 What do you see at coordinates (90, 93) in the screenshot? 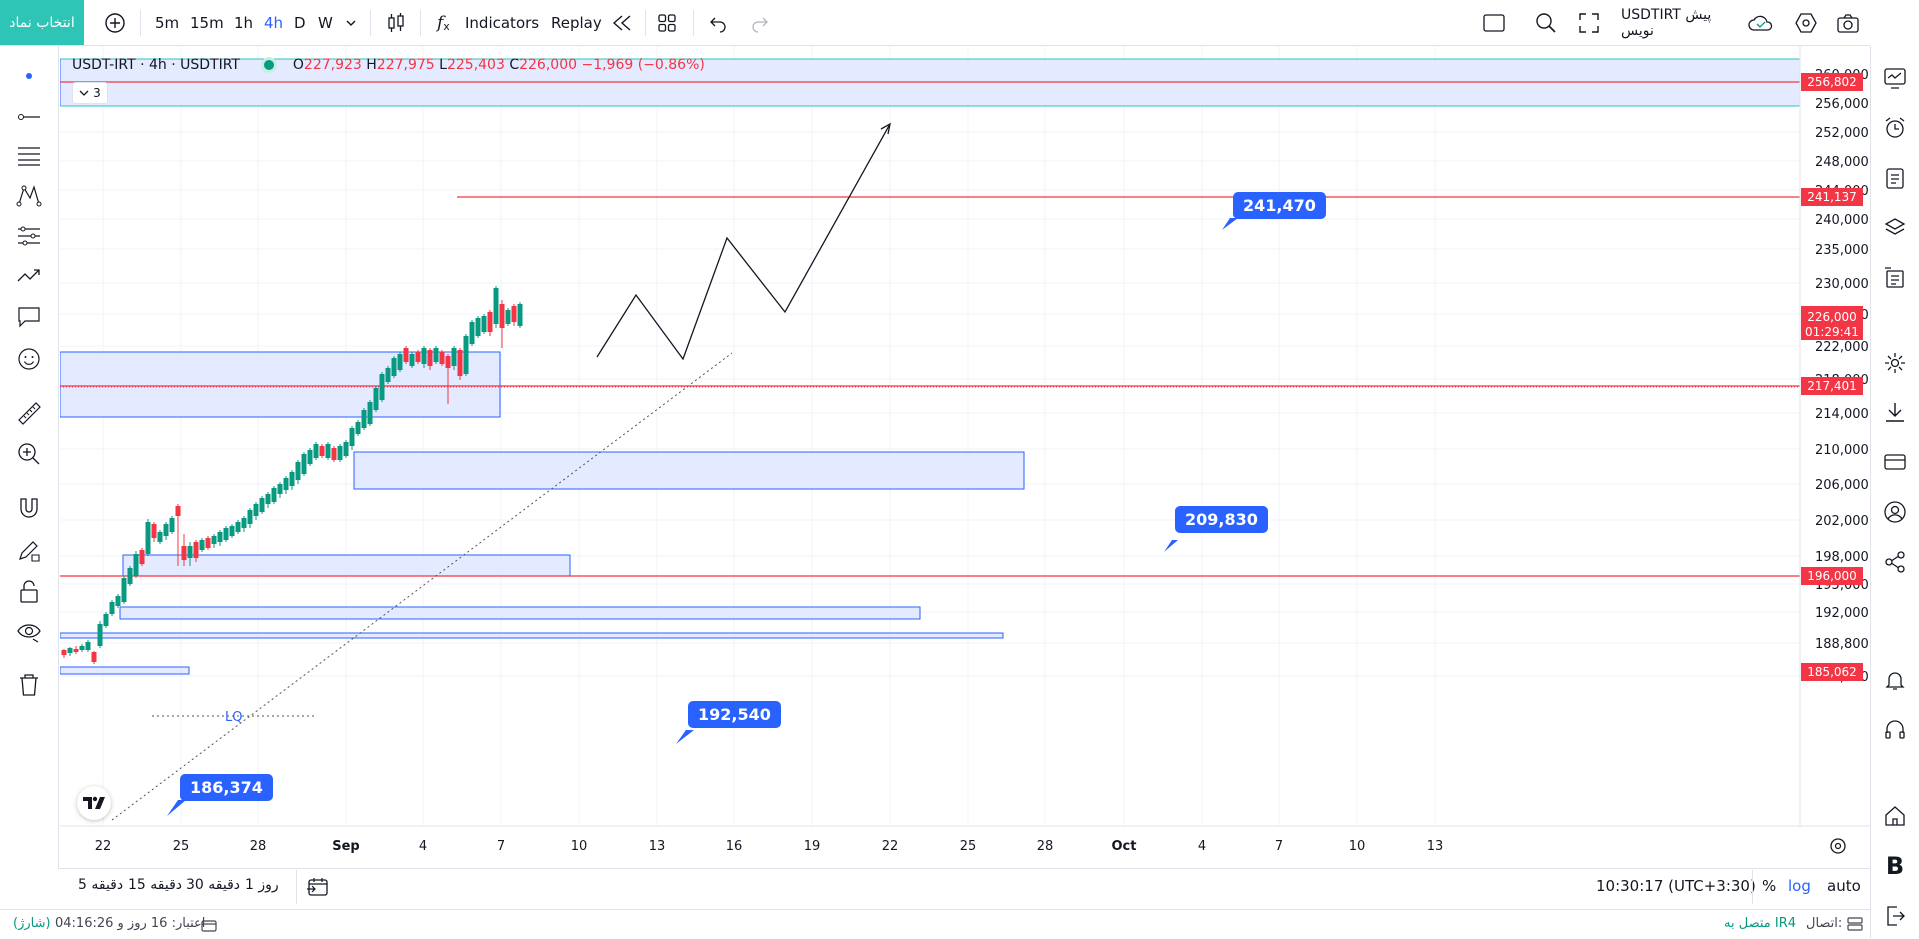
I see `indicators-collapse-toggle: 3` at bounding box center [90, 93].